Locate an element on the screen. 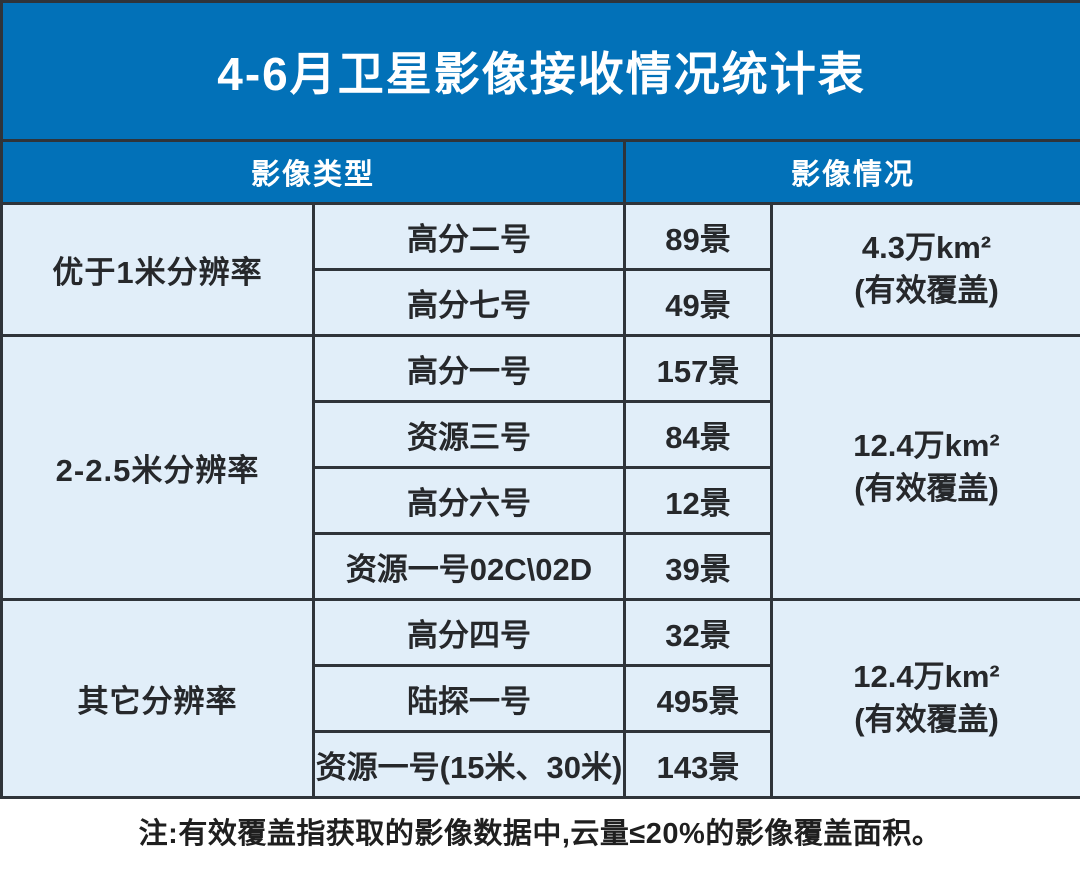  count-cell-1-2: 12景 is located at coordinates (698, 500).